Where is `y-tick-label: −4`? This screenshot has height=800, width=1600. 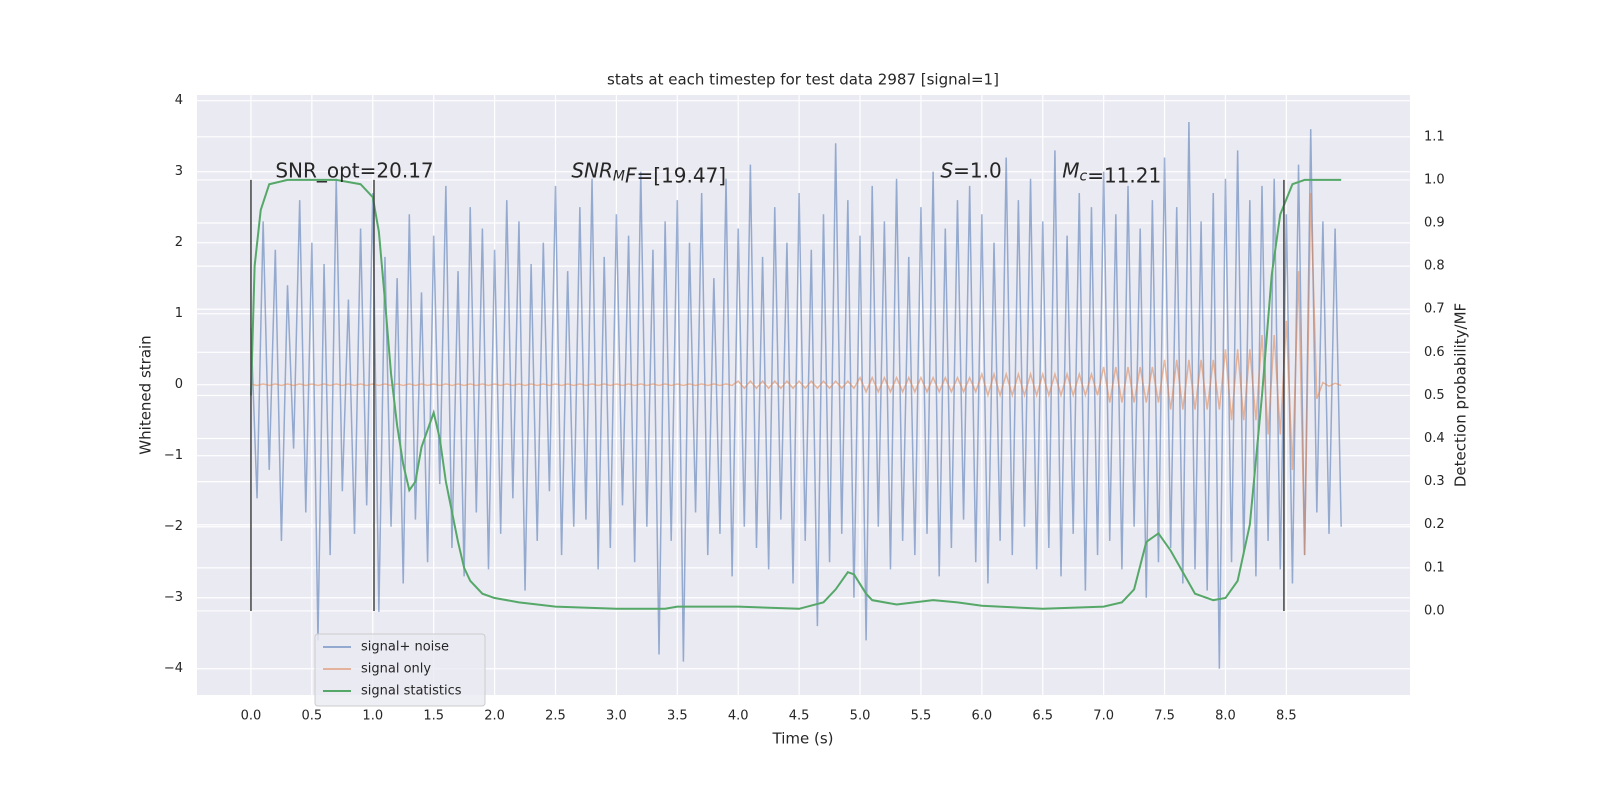
y-tick-label: −4 is located at coordinates (173, 668).